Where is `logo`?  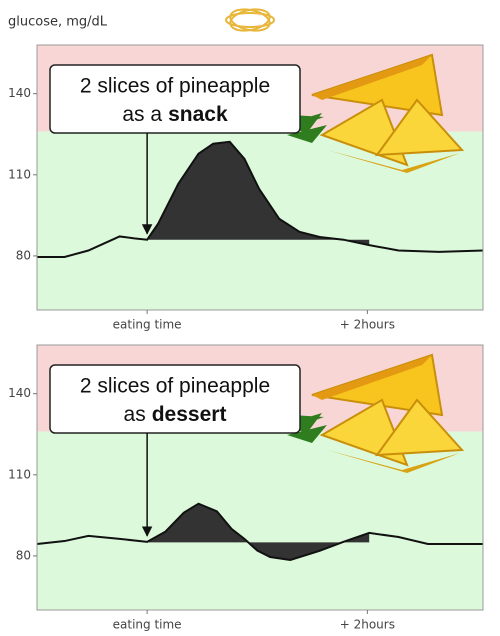
logo is located at coordinates (250, 20).